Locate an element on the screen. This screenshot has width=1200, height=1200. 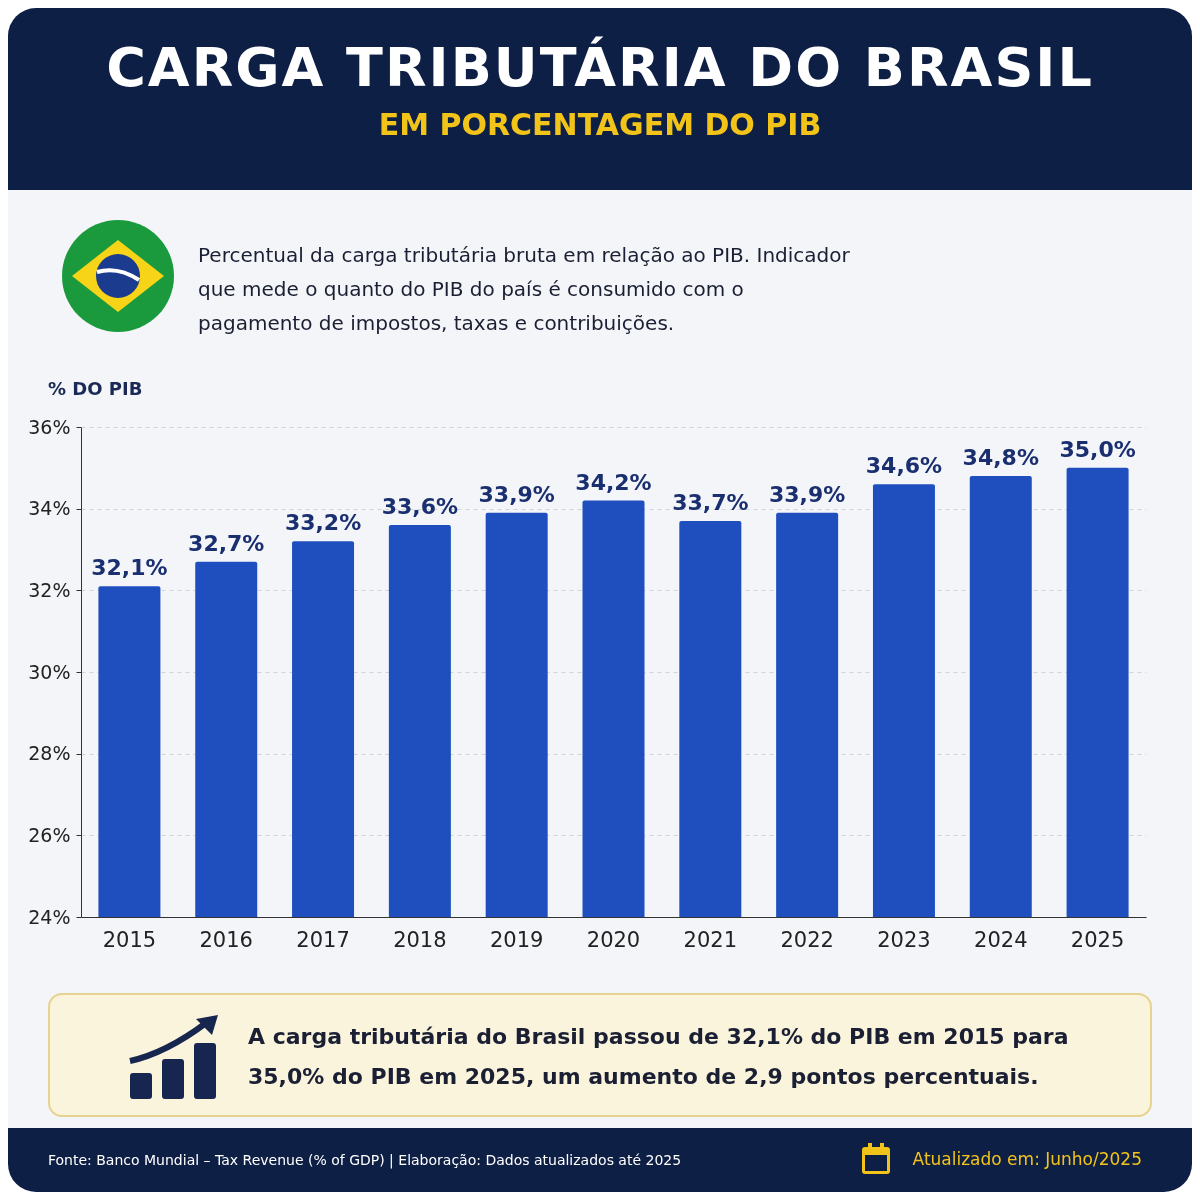
data-label: 33,7% is located at coordinates (710, 502).